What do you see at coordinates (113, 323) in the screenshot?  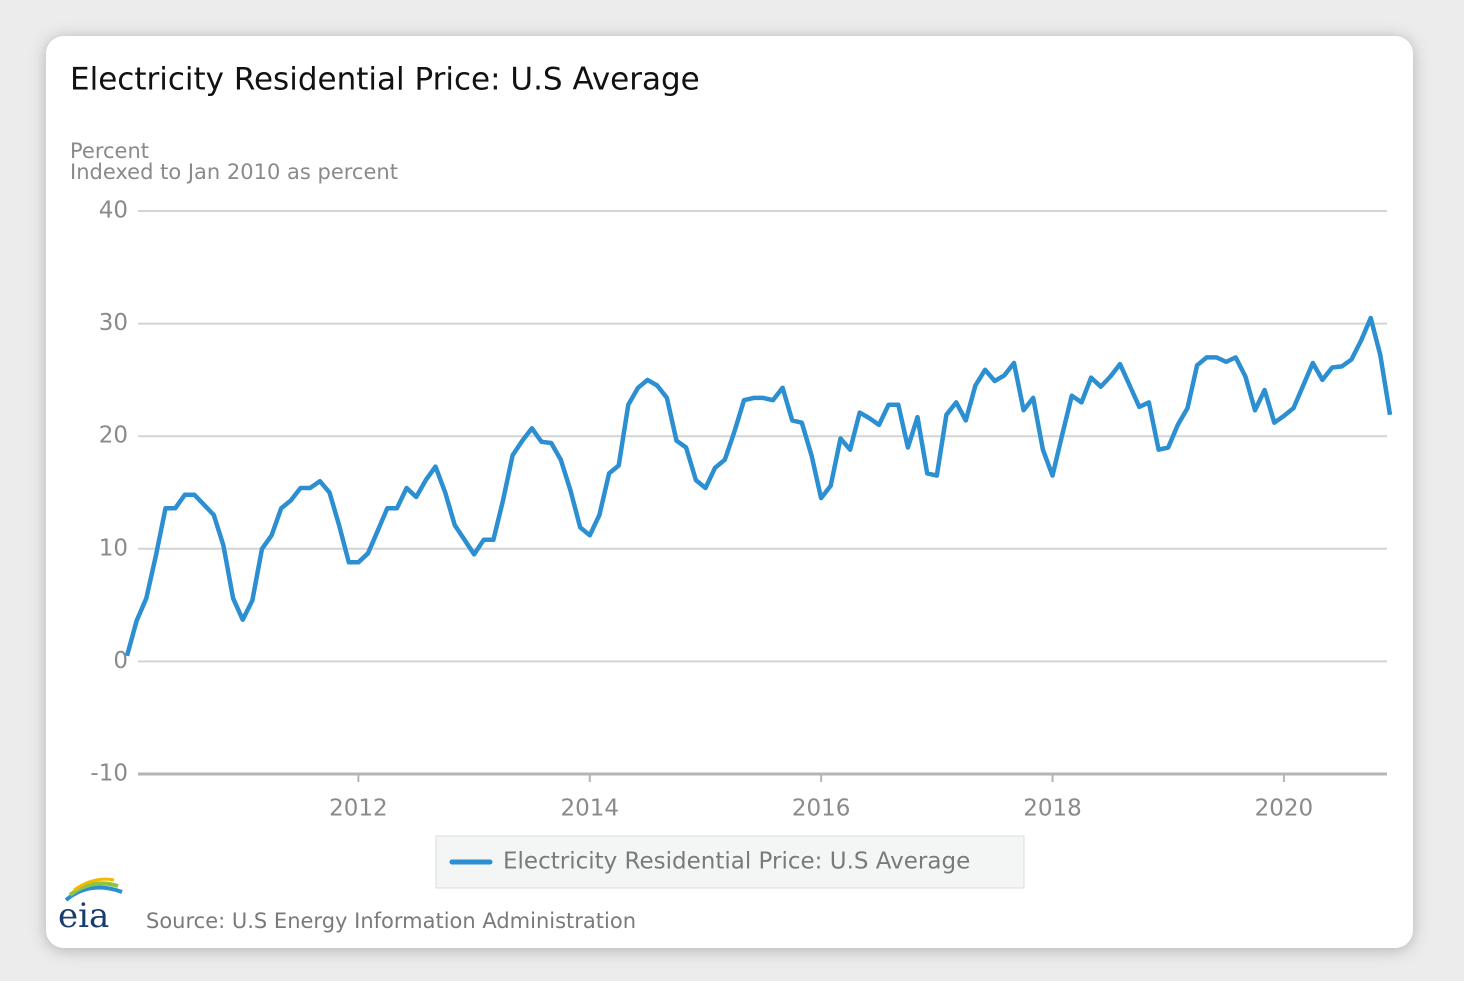 I see `y-tick-label: 30` at bounding box center [113, 323].